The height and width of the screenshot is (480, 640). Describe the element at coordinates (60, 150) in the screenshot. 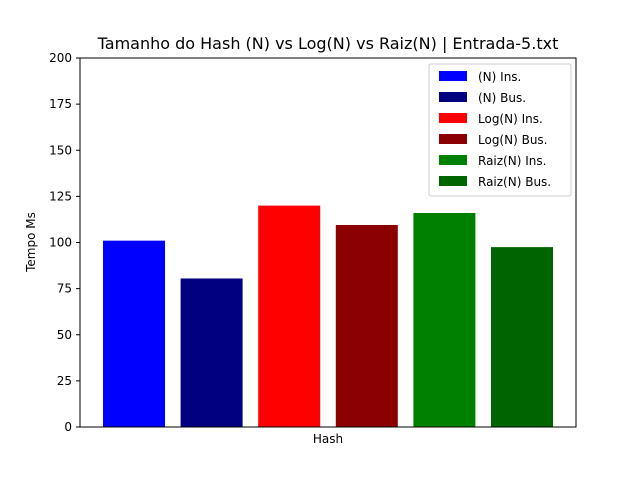

I see `y-tick-label: 150` at that location.